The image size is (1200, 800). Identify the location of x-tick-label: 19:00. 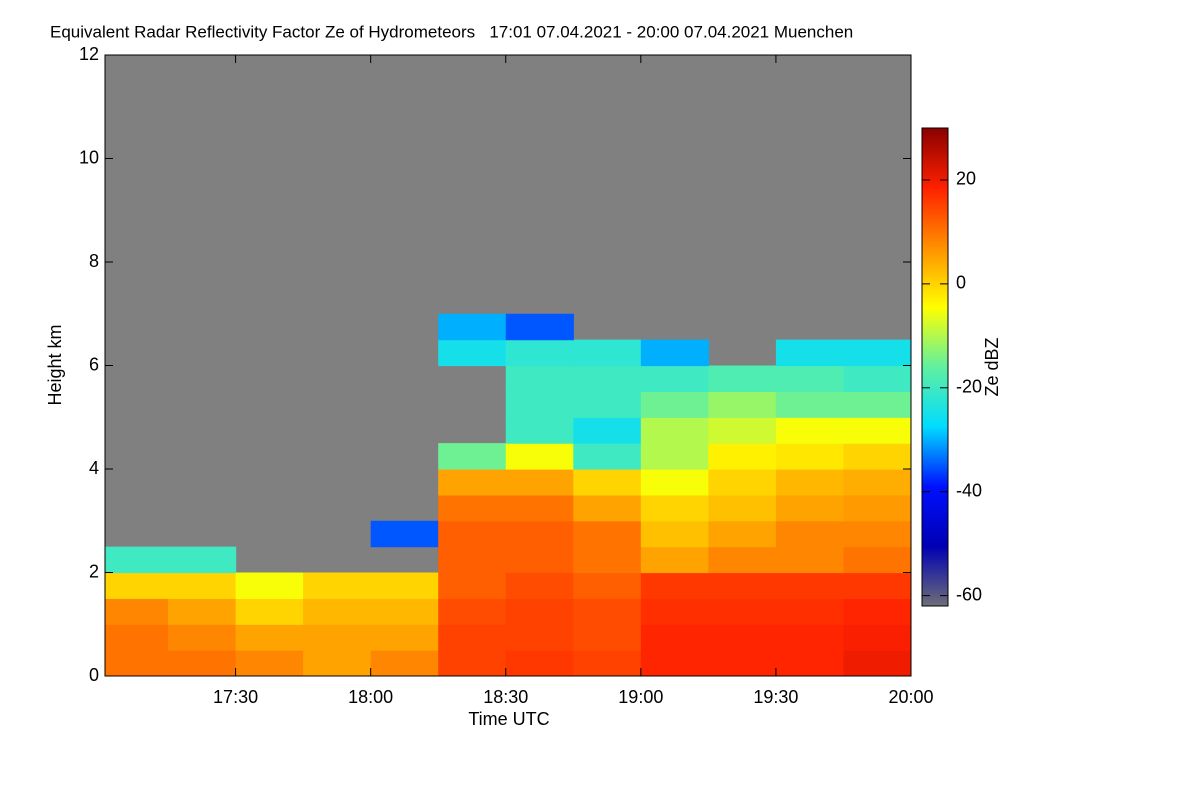
(640, 697).